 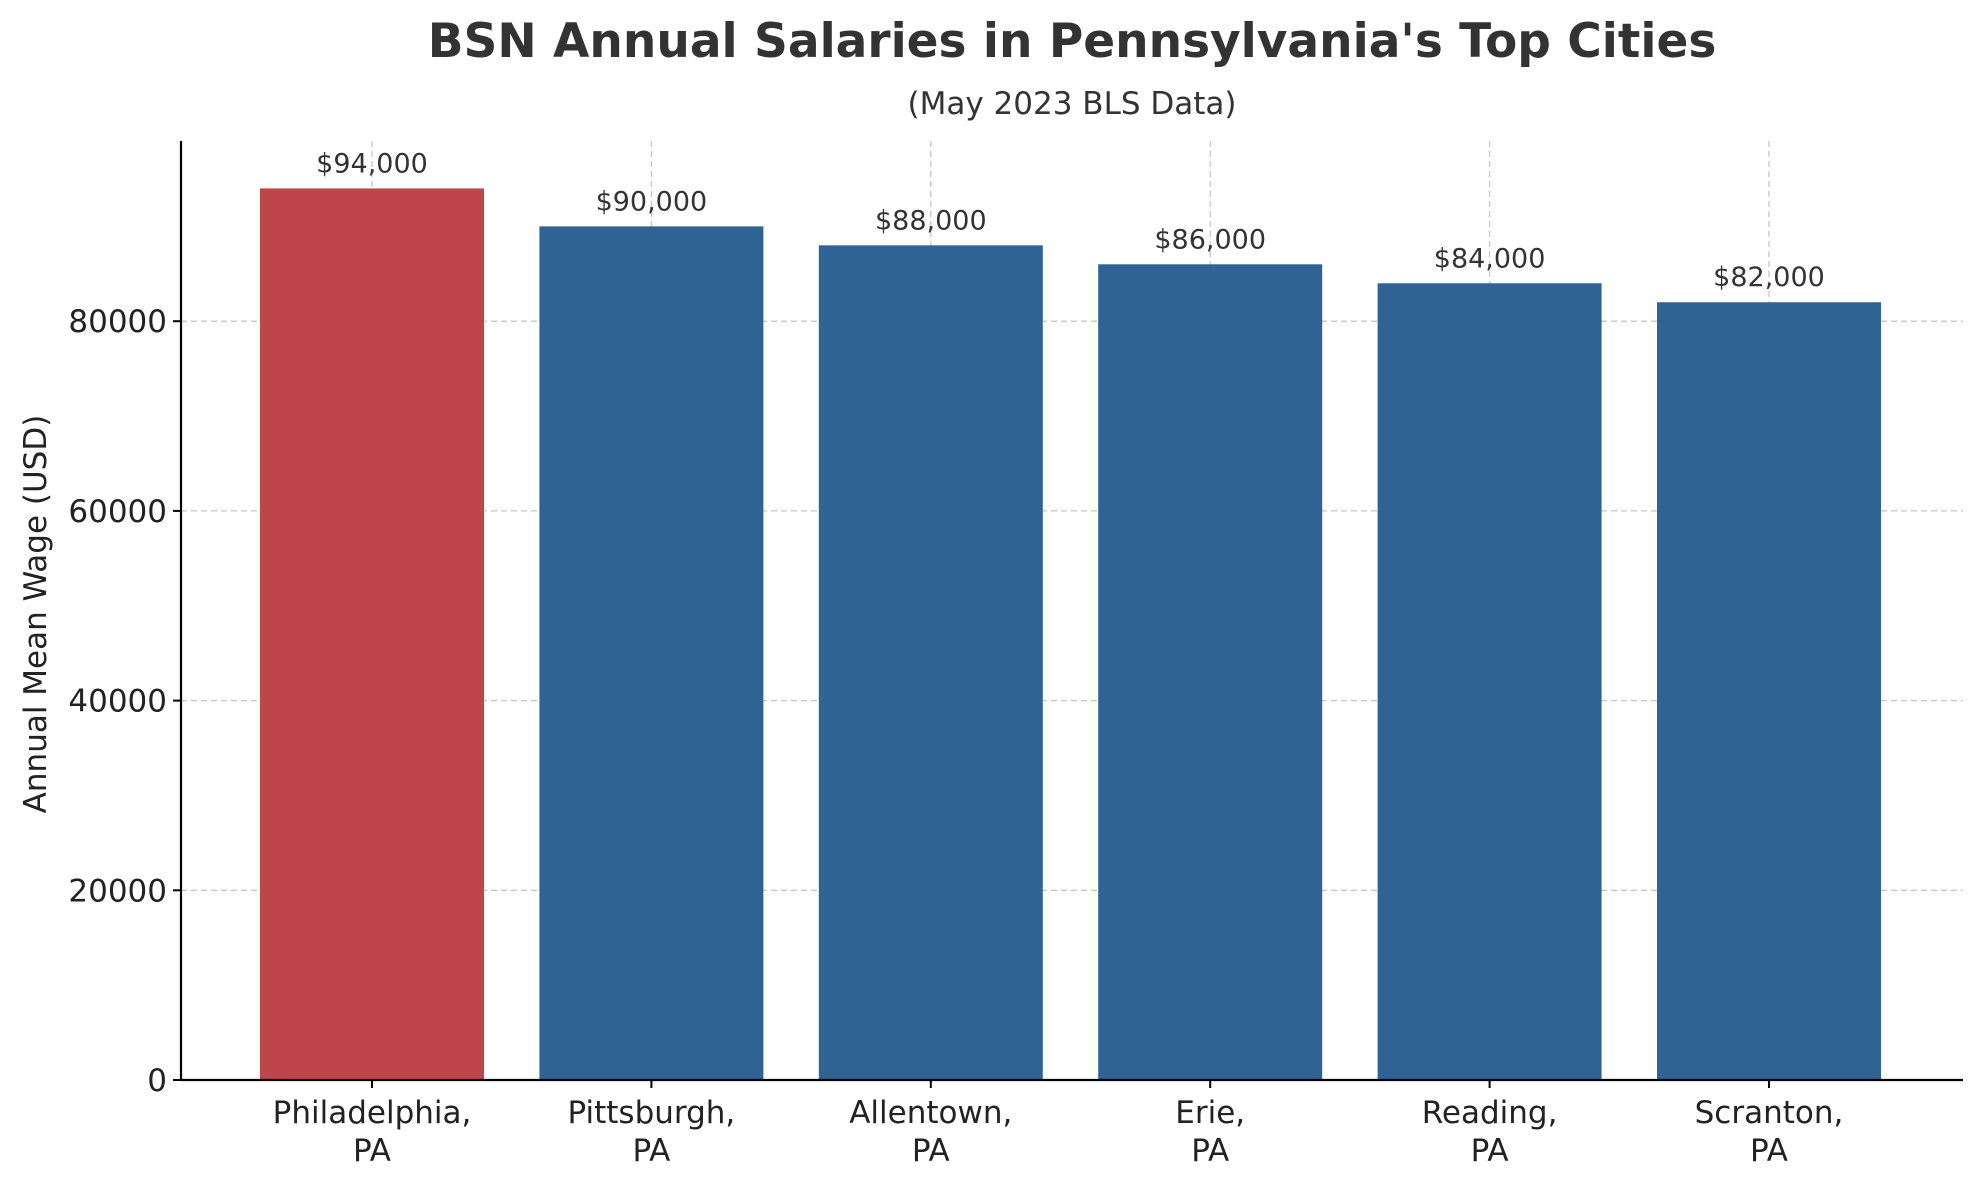 I want to click on y-tick-label: 20000, so click(x=117, y=891).